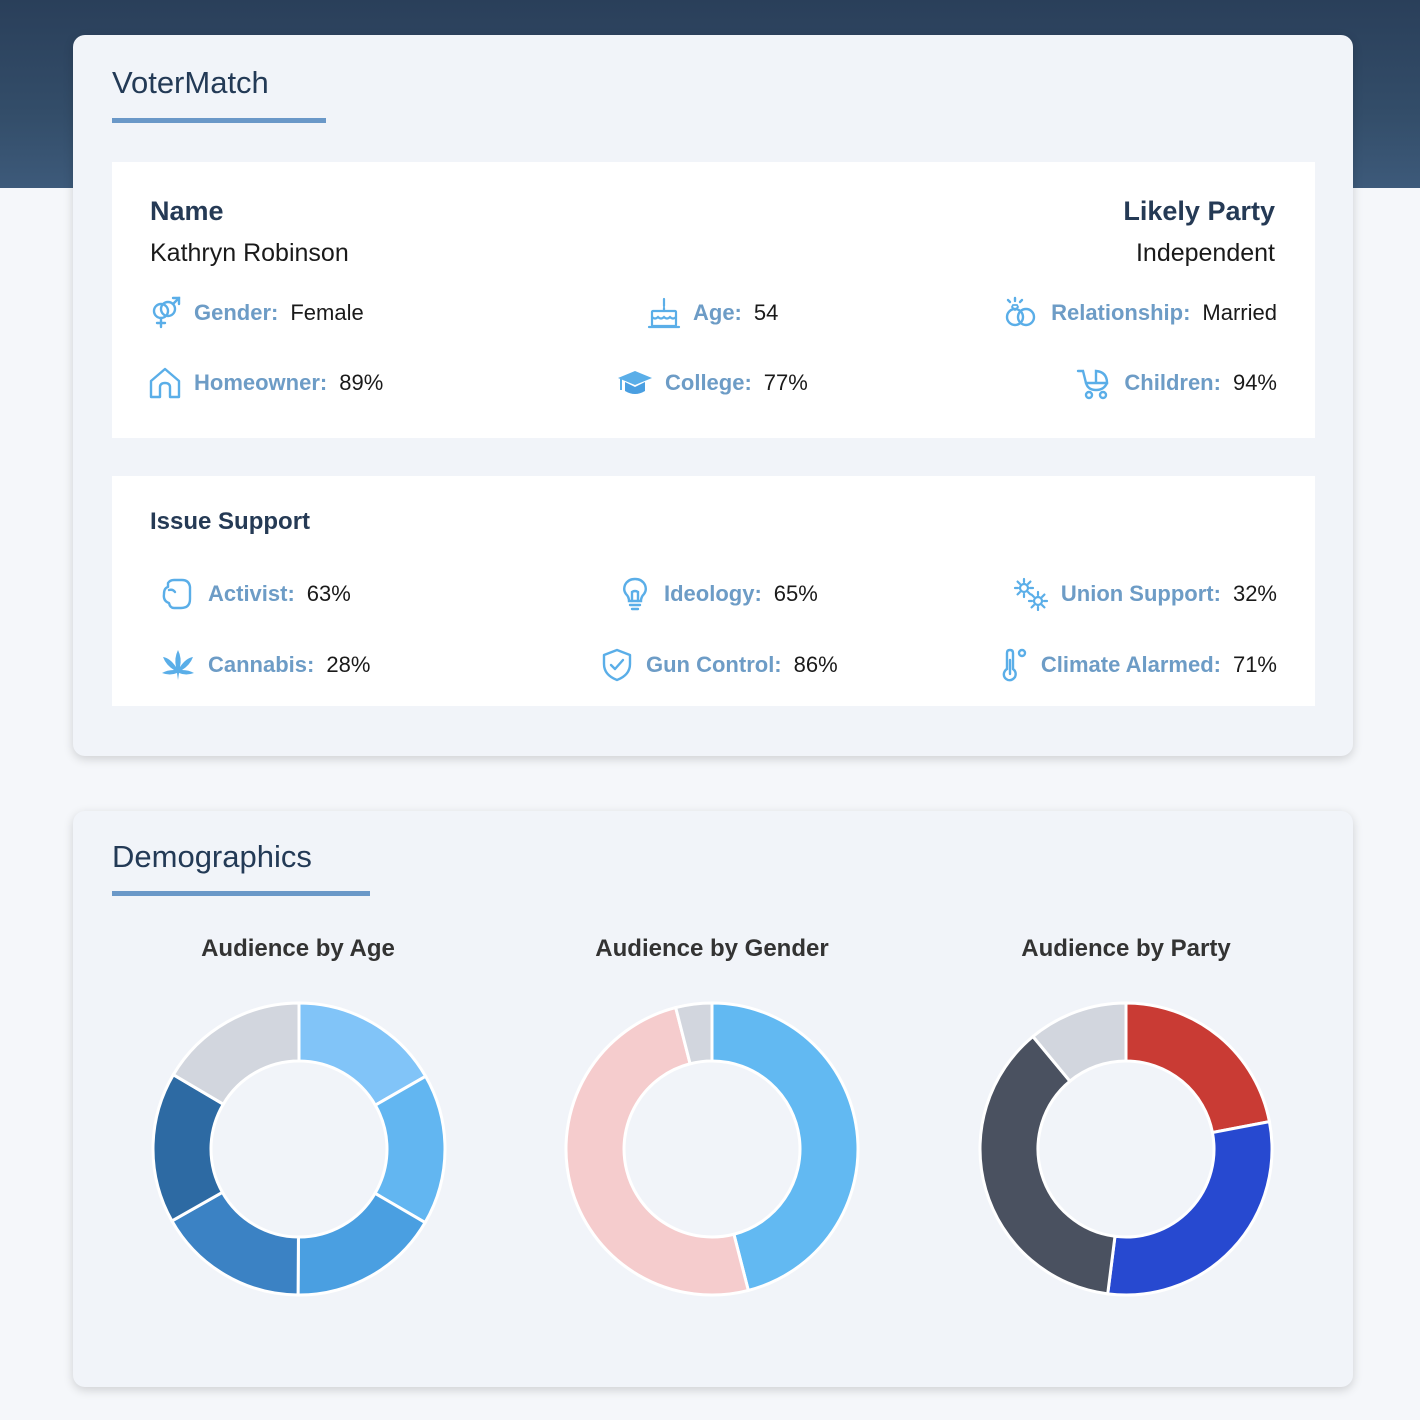  I want to click on attr-children-label: Children:, so click(1172, 382).